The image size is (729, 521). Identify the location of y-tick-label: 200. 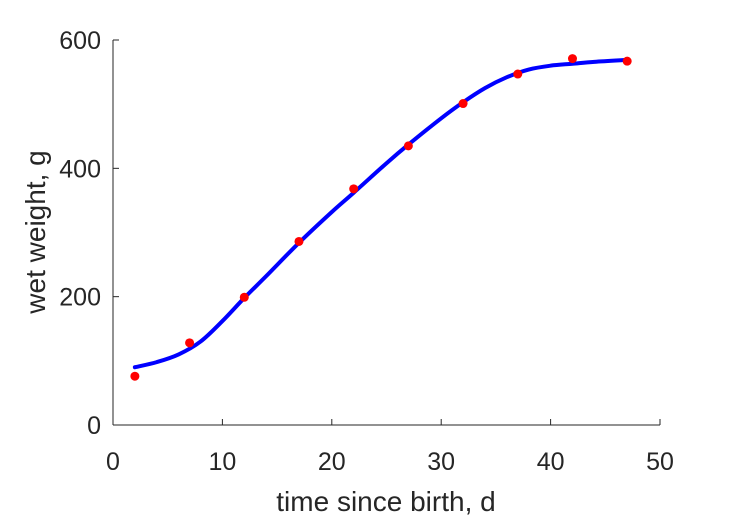
(80, 298).